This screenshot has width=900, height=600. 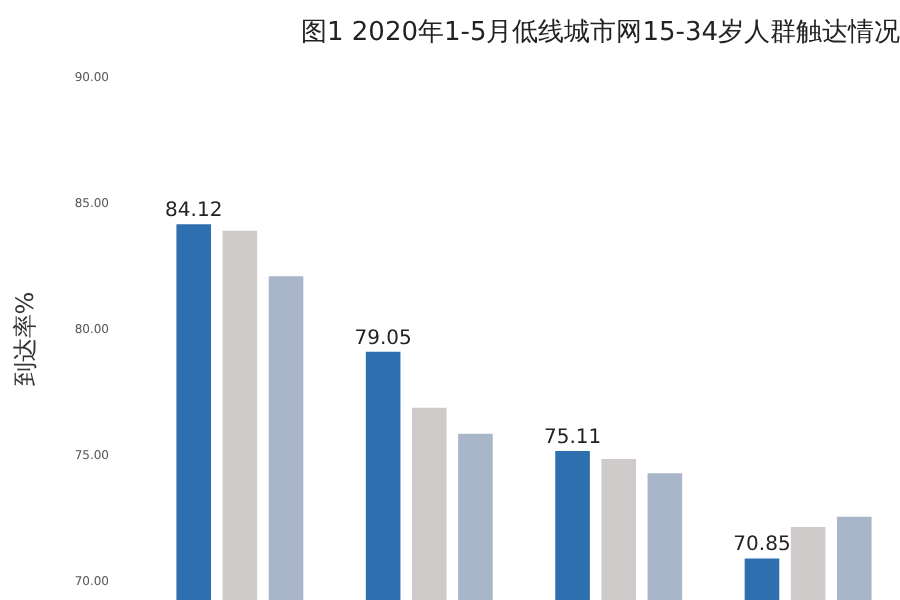 I want to click on chart-title: 图1 2020年1-5月低线城市网15-34岁人群触达情况, so click(x=600, y=33).